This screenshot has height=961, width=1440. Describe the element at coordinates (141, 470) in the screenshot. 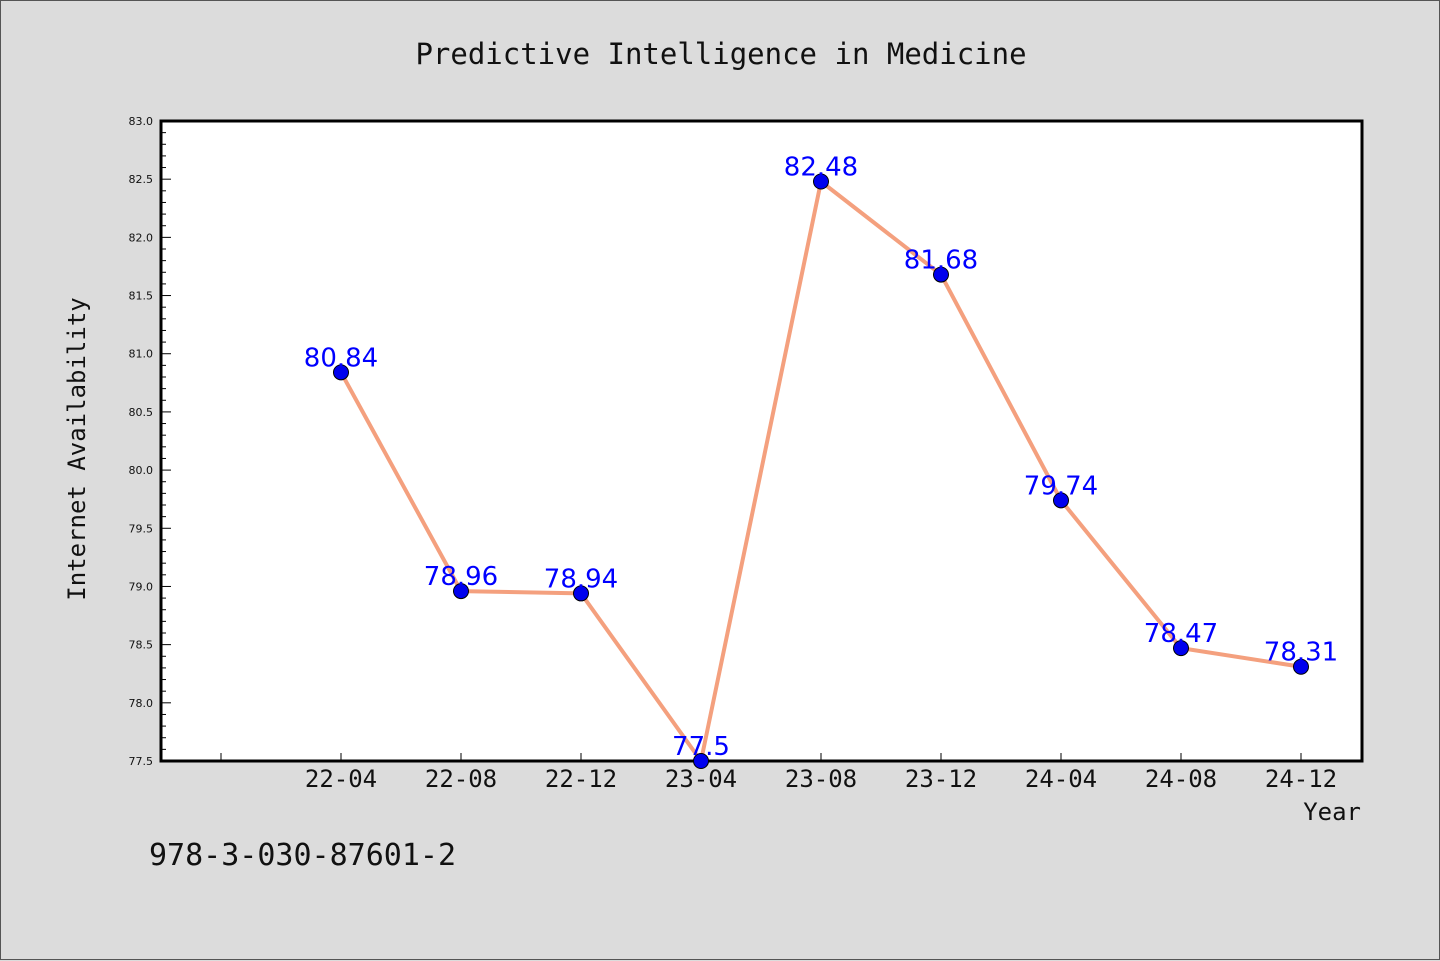

I see `y-tick-label: 80.0` at that location.